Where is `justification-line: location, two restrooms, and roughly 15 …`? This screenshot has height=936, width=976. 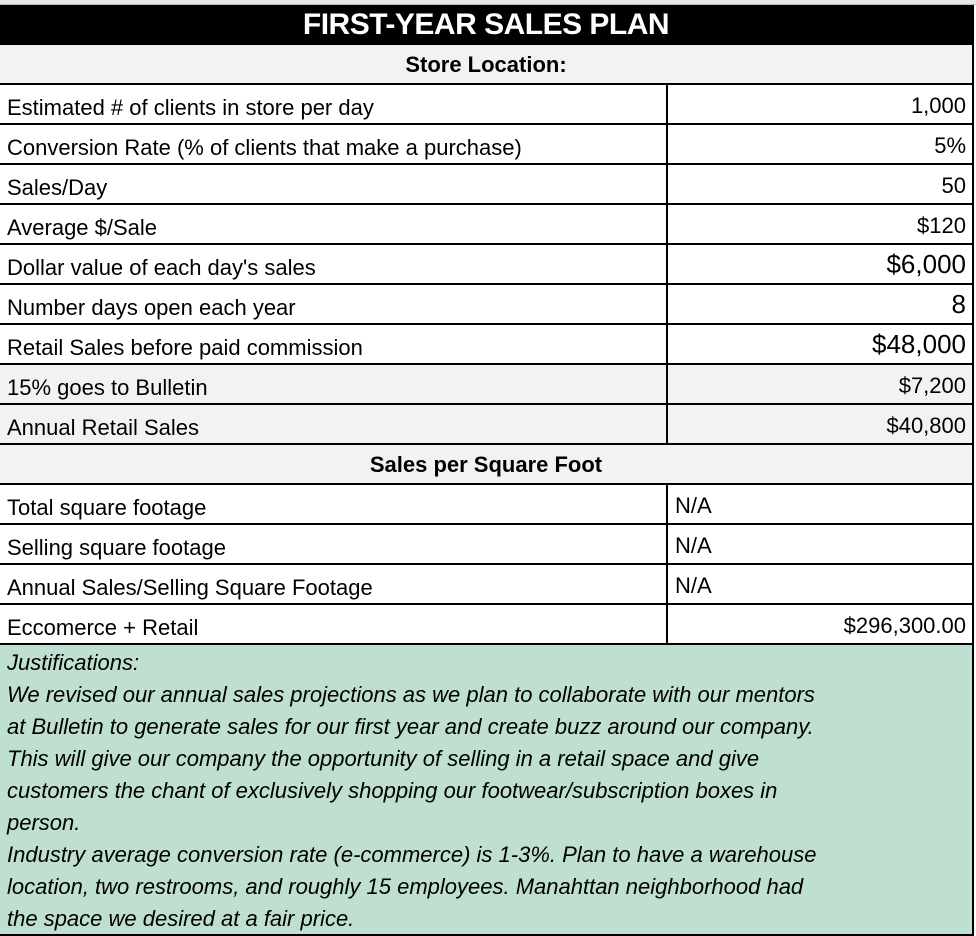
justification-line: location, two restrooms, and roughly 15 … is located at coordinates (405, 886).